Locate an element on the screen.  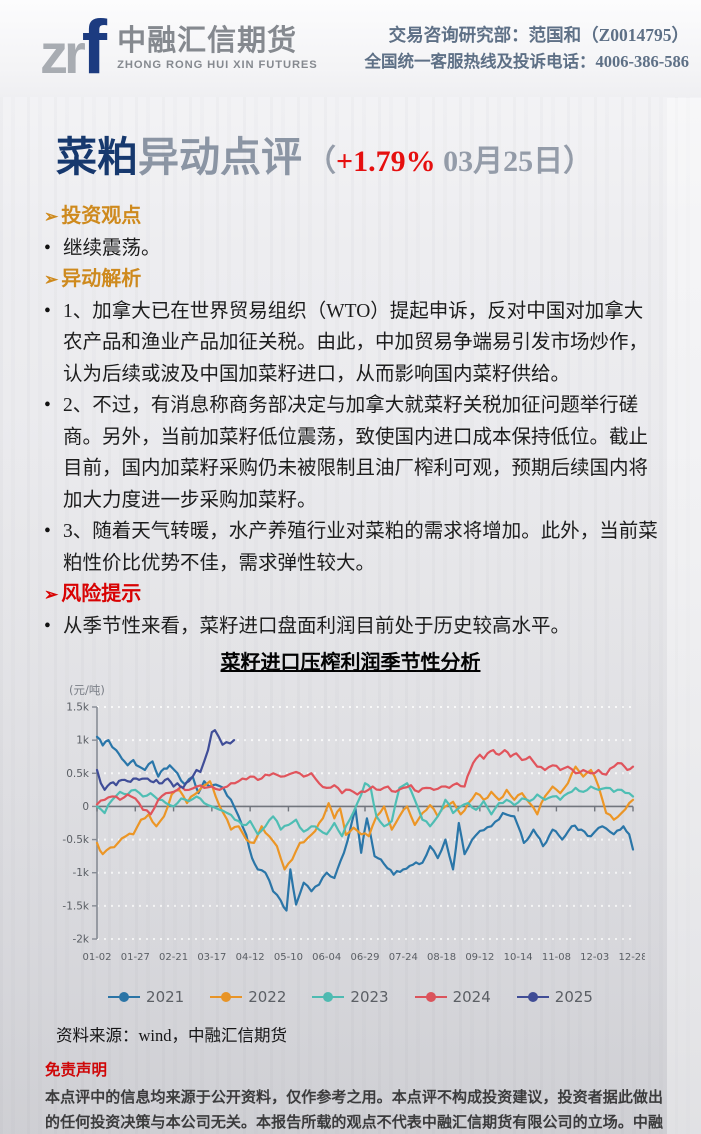
x-tick-label: 01-02 is located at coordinates (96, 957).